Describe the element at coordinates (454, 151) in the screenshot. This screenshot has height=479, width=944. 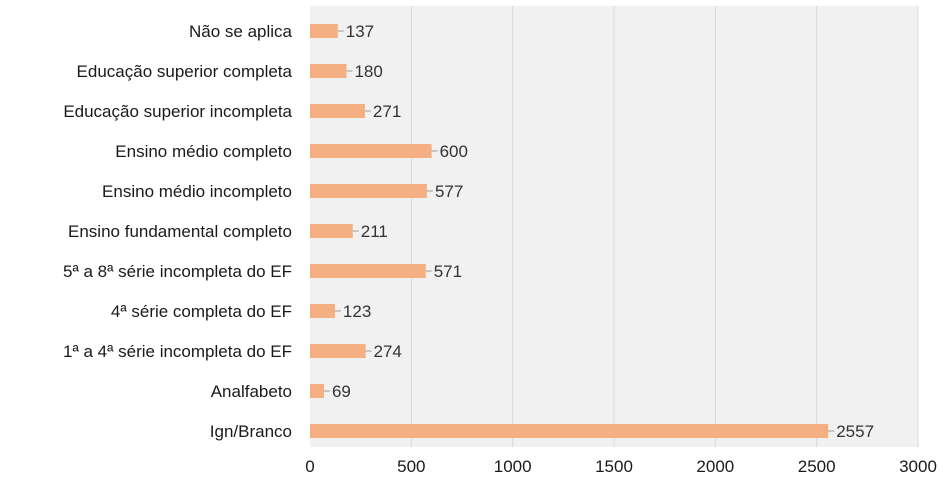
I see `data-label: 600` at that location.